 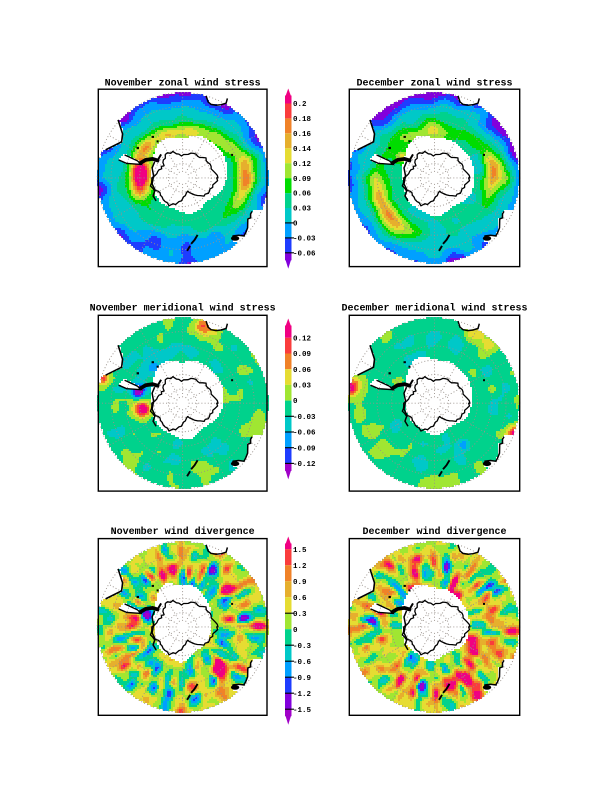 What do you see at coordinates (183, 84) in the screenshot?
I see `svg-text: November zonal wind stress` at bounding box center [183, 84].